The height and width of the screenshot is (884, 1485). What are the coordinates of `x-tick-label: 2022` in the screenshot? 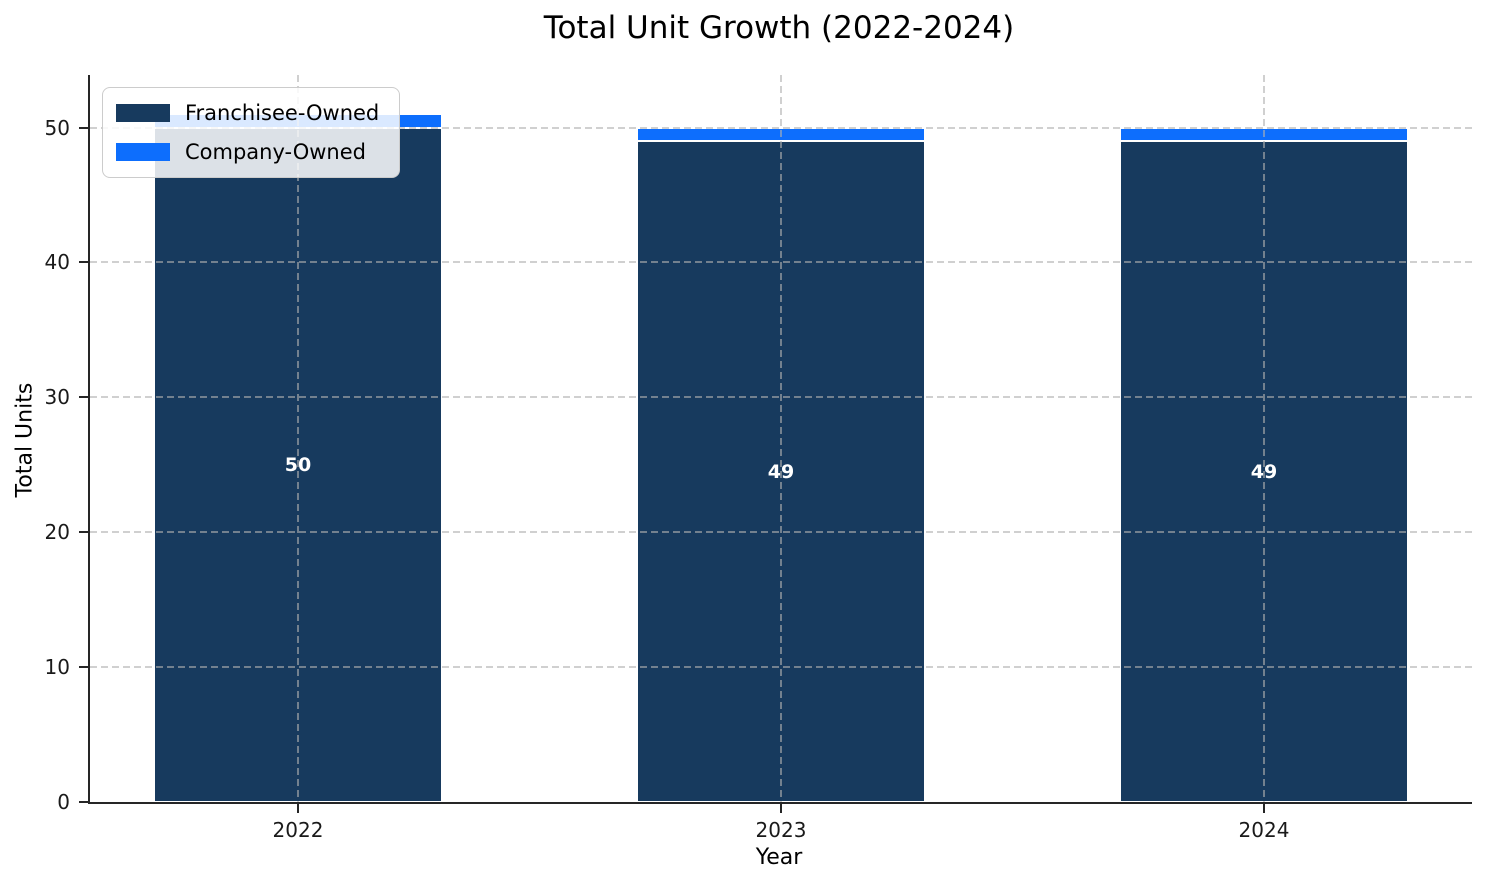 It's located at (298, 830).